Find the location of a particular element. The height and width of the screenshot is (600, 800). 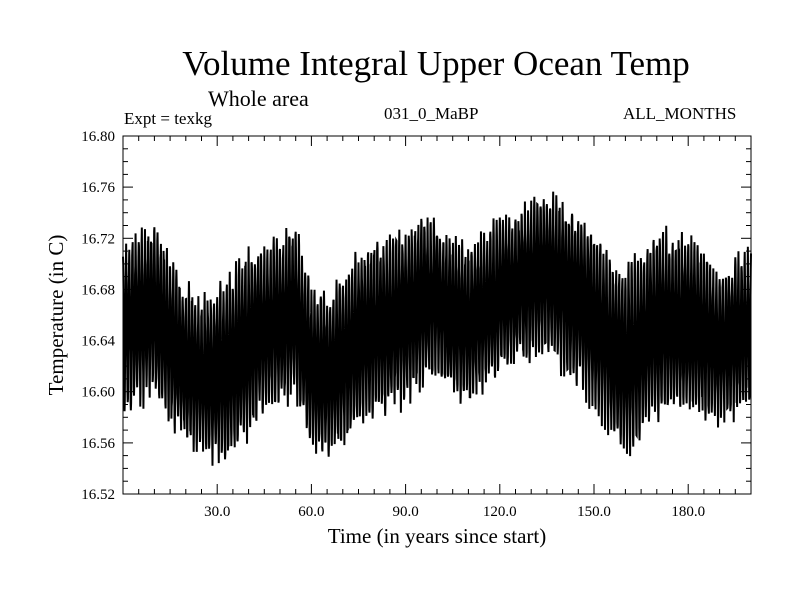

y-tick-label: 16.80 is located at coordinates (98, 137).